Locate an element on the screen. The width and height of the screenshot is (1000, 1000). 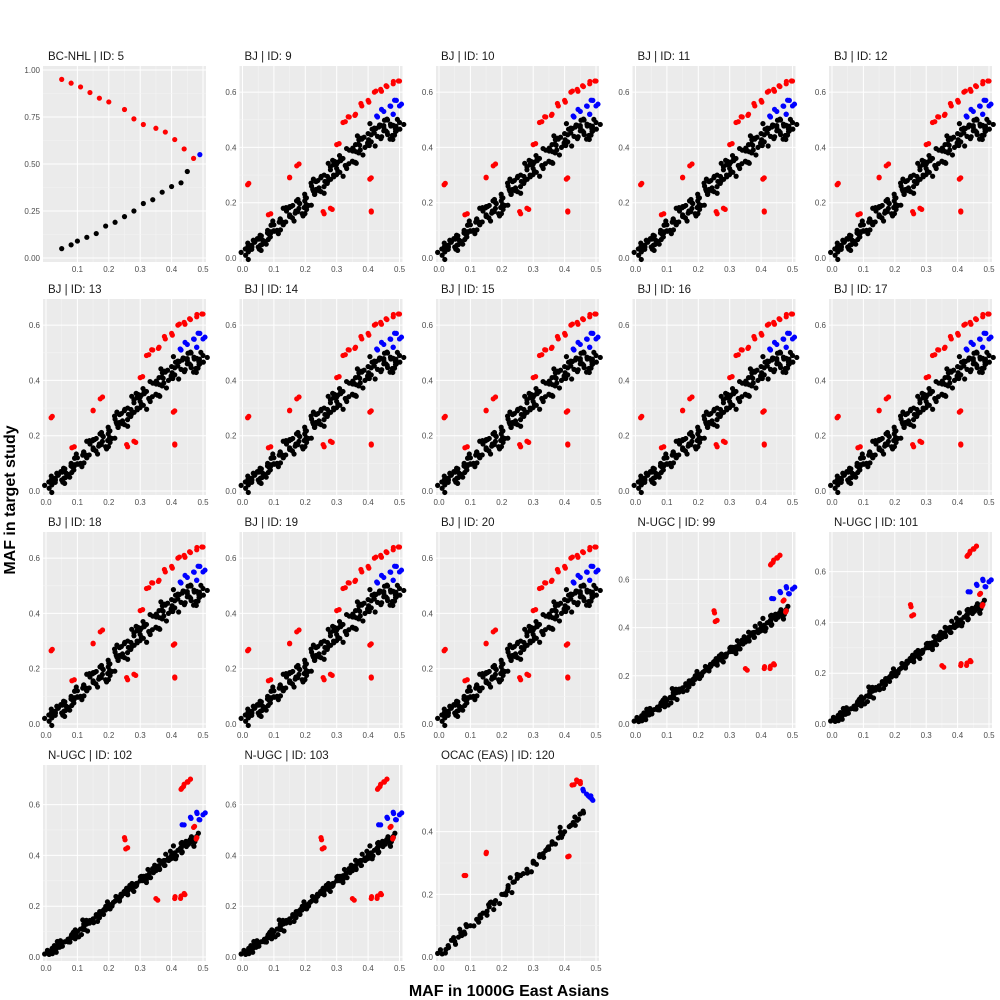
x-tick-label: 0.3 is located at coordinates (337, 968).